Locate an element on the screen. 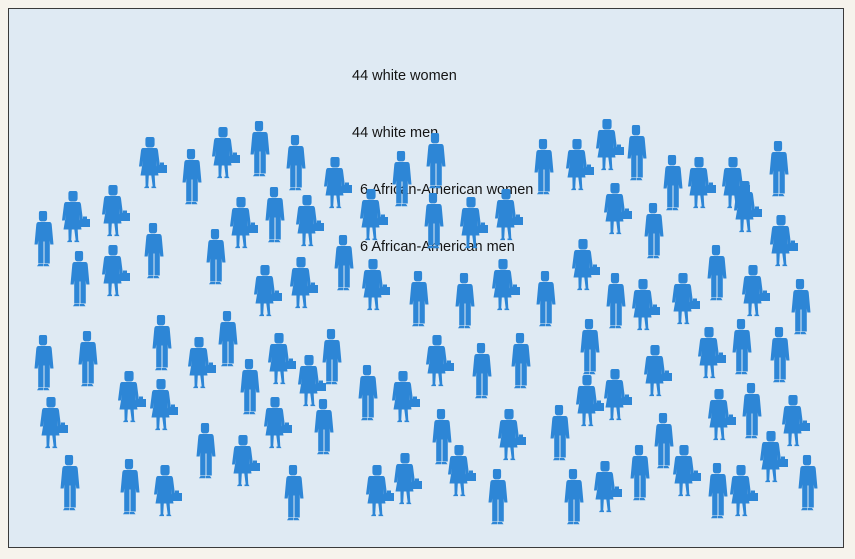 The width and height of the screenshot is (855, 559). legend-item-white-women: 44 white women is located at coordinates (404, 76).